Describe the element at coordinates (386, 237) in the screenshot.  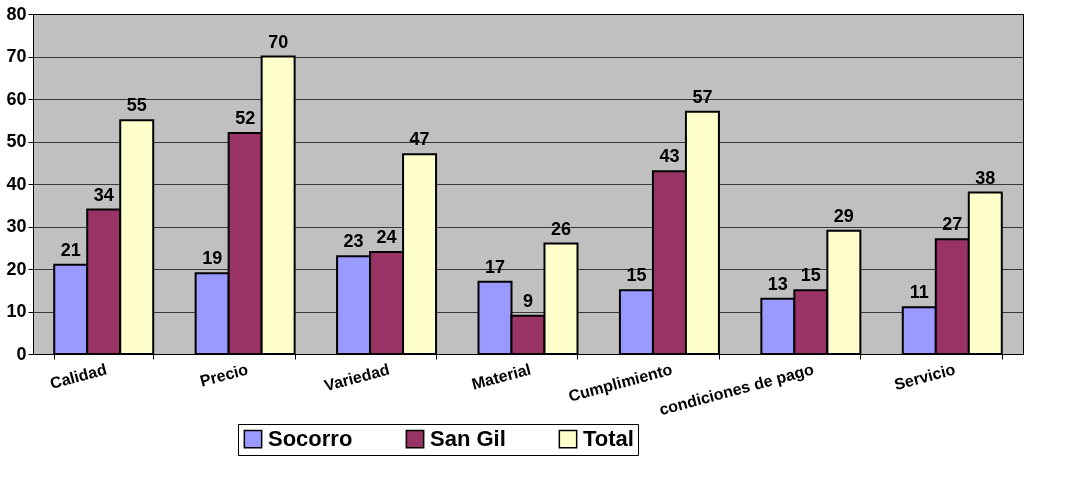
I see `data-label: 24` at that location.